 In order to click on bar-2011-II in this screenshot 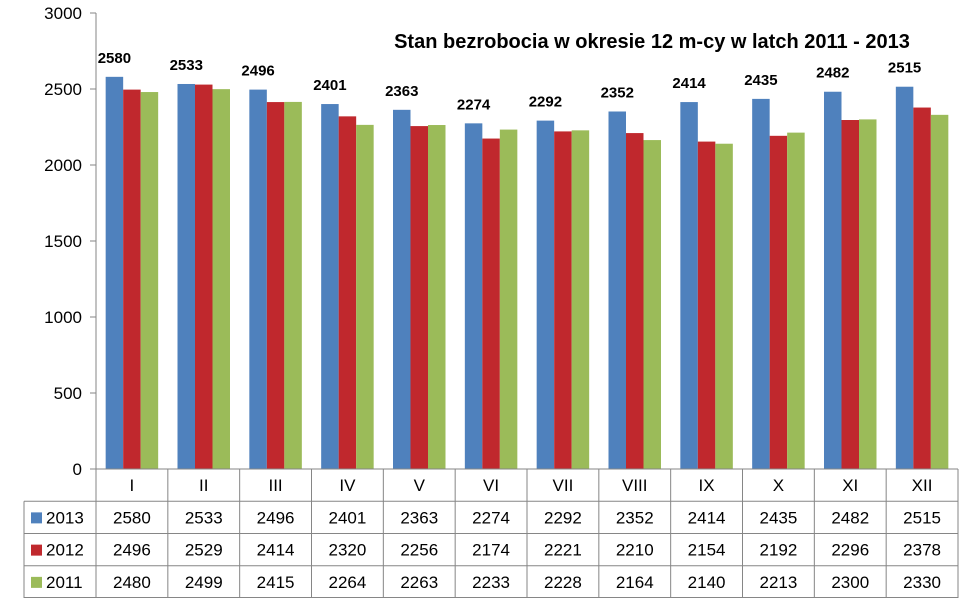, I will do `click(221, 279)`.